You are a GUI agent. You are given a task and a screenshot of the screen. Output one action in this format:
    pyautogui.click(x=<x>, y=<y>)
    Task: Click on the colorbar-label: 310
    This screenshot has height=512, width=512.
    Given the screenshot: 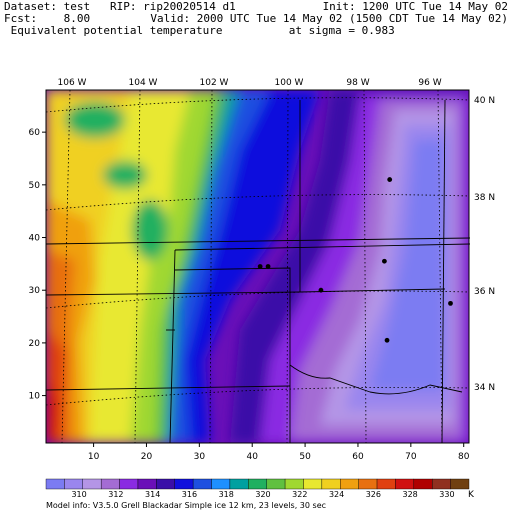 What is the action you would take?
    pyautogui.click(x=78, y=494)
    